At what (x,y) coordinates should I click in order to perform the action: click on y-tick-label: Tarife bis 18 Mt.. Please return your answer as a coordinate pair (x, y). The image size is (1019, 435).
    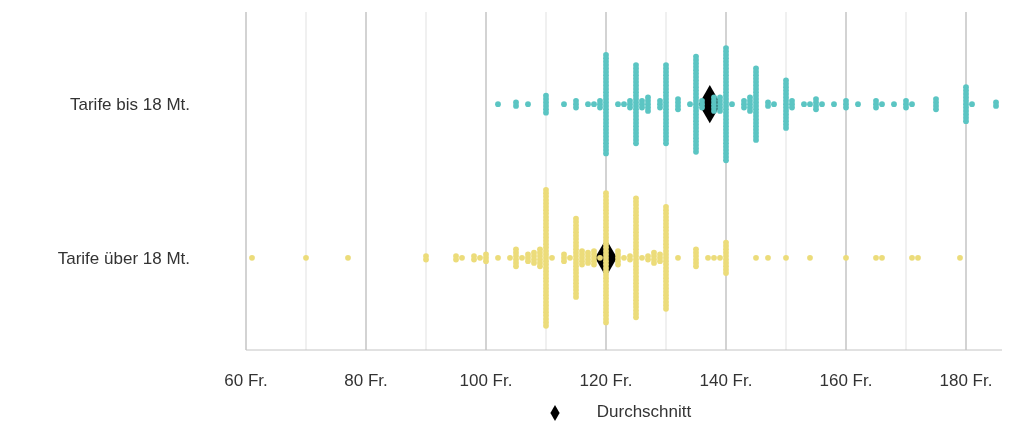
    Looking at the image, I should click on (130, 105).